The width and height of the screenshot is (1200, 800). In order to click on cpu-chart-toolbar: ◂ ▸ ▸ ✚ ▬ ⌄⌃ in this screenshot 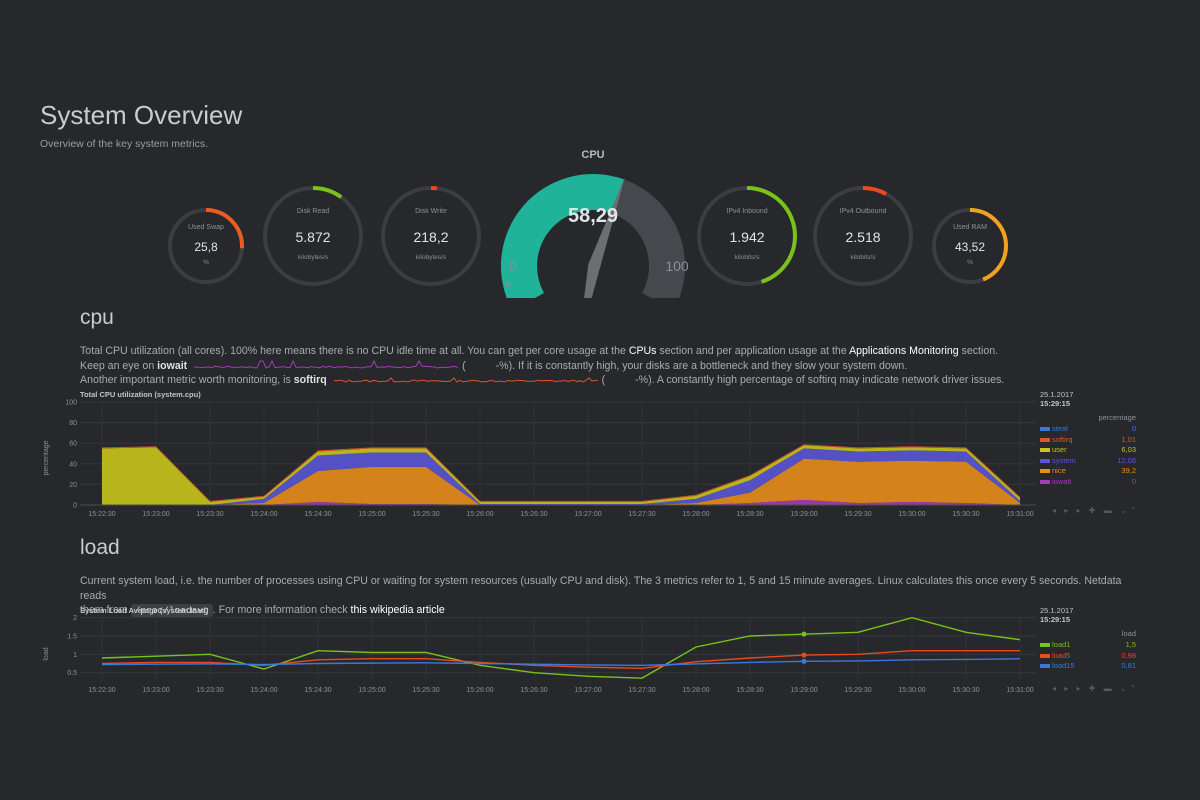, I will do `click(1096, 510)`.